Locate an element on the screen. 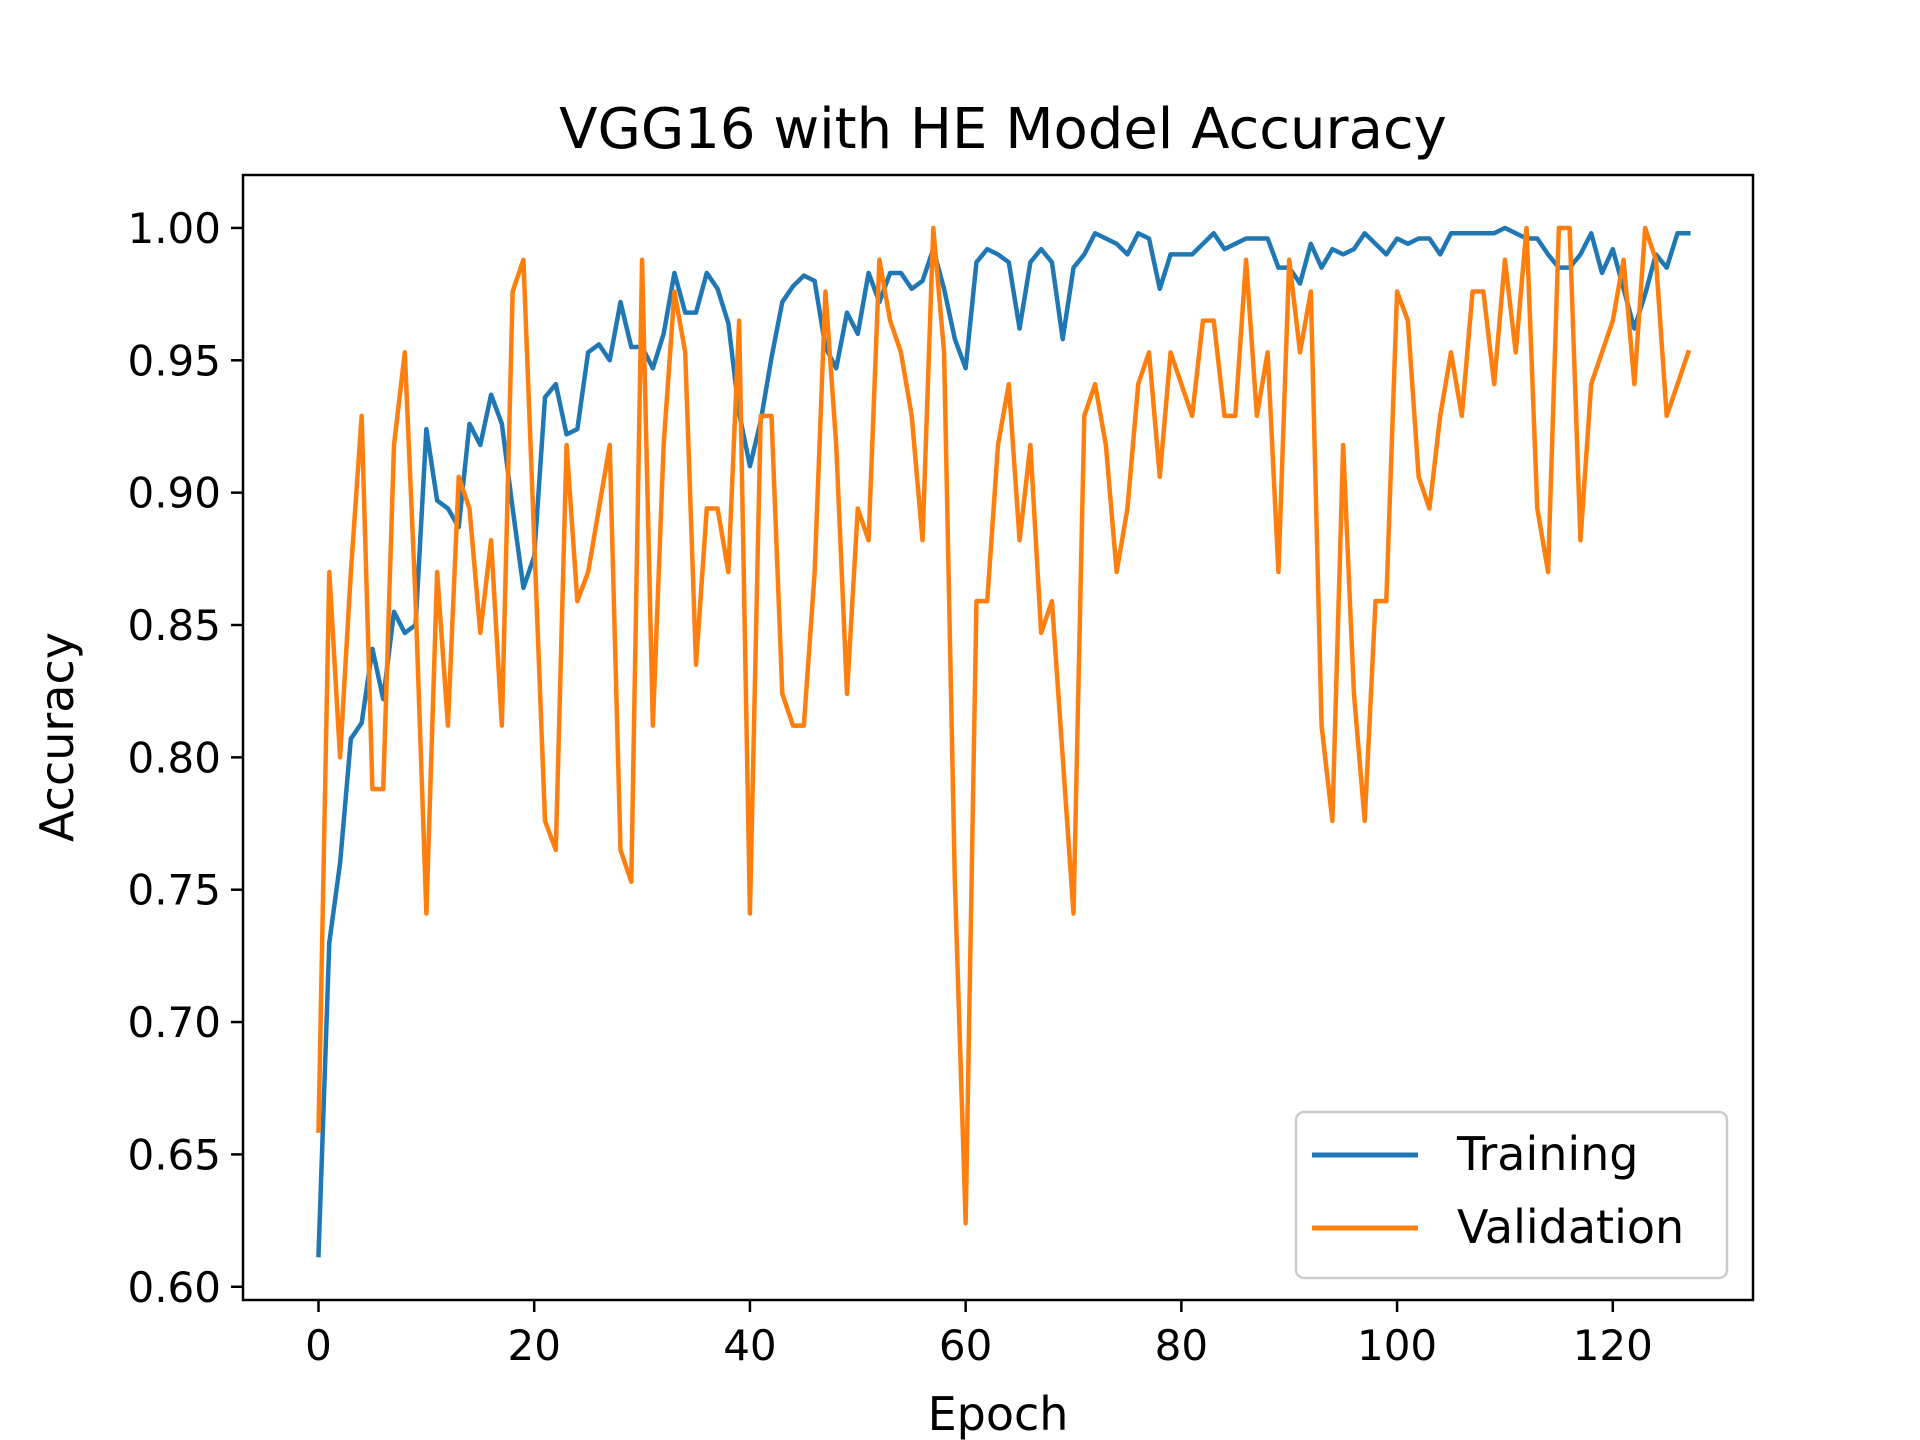  y-axis-ticks: 0.60 0.65 0.70 0.75 0.80 0.85 0.90 0.95 1.00 is located at coordinates (185, 758).